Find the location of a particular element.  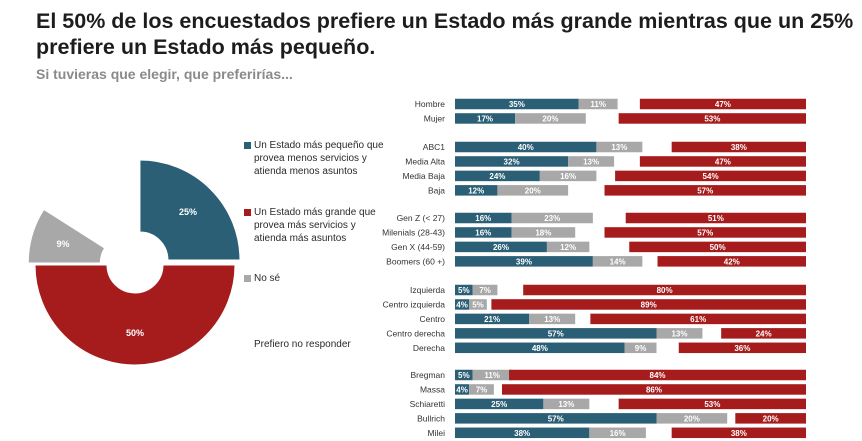

bar-label-smaller-gen-z-27: 16% is located at coordinates (483, 218).